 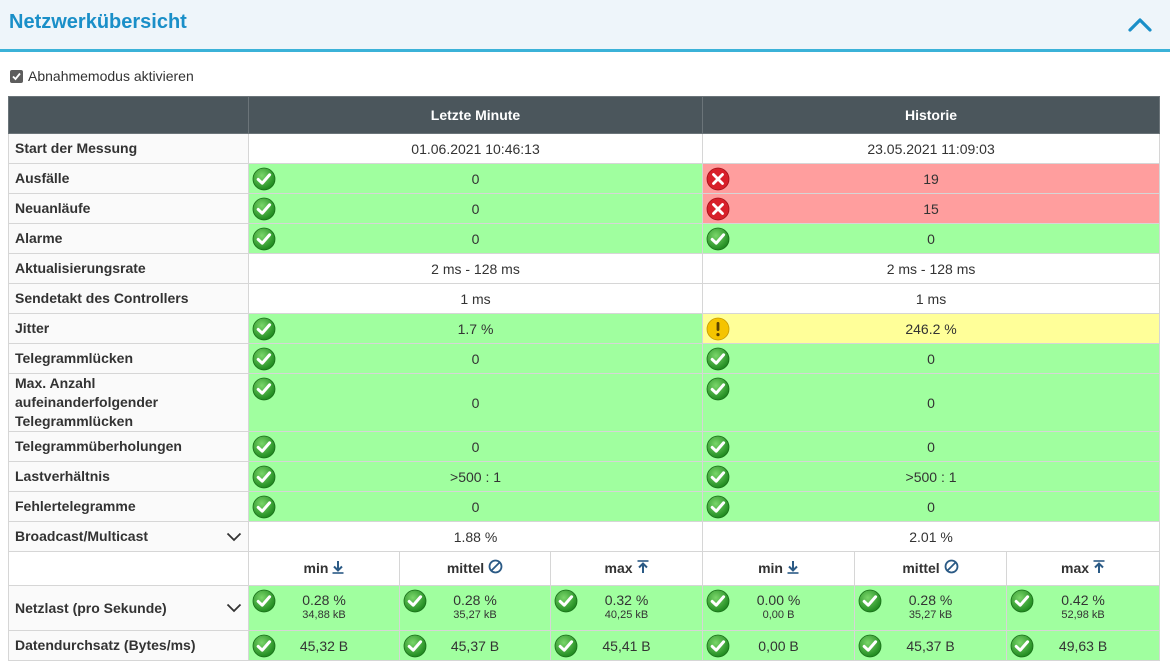 I want to click on row-label: Jitter, so click(x=128, y=328).